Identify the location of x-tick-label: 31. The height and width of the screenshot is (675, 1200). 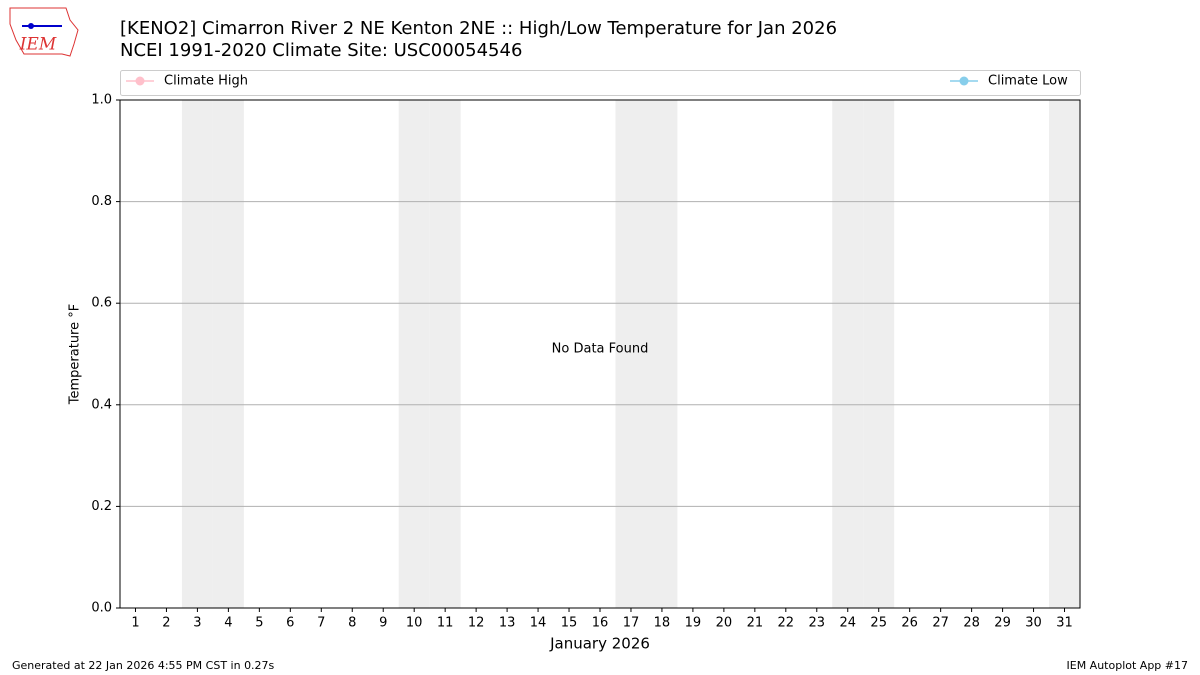
(1064, 623).